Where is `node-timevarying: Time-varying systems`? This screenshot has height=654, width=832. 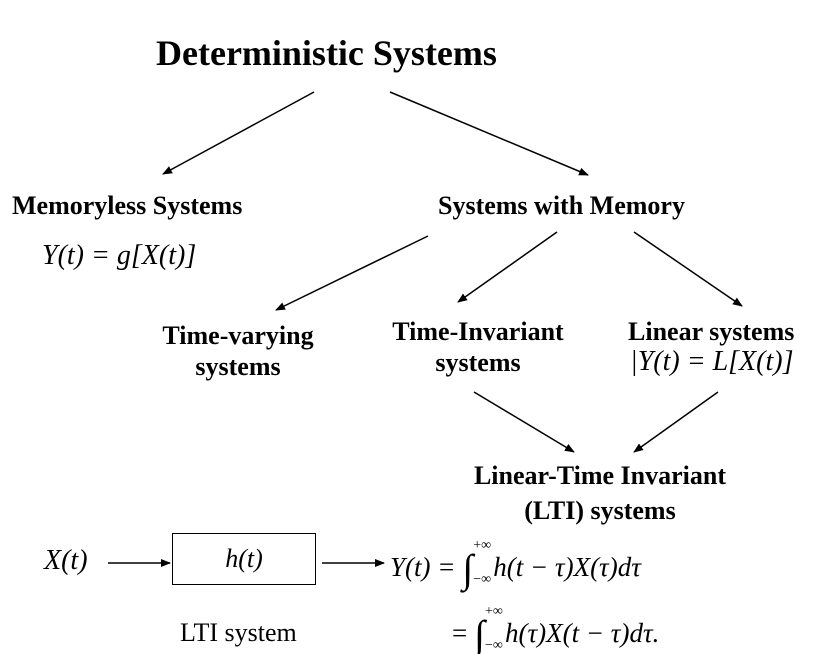 node-timevarying: Time-varying systems is located at coordinates (238, 351).